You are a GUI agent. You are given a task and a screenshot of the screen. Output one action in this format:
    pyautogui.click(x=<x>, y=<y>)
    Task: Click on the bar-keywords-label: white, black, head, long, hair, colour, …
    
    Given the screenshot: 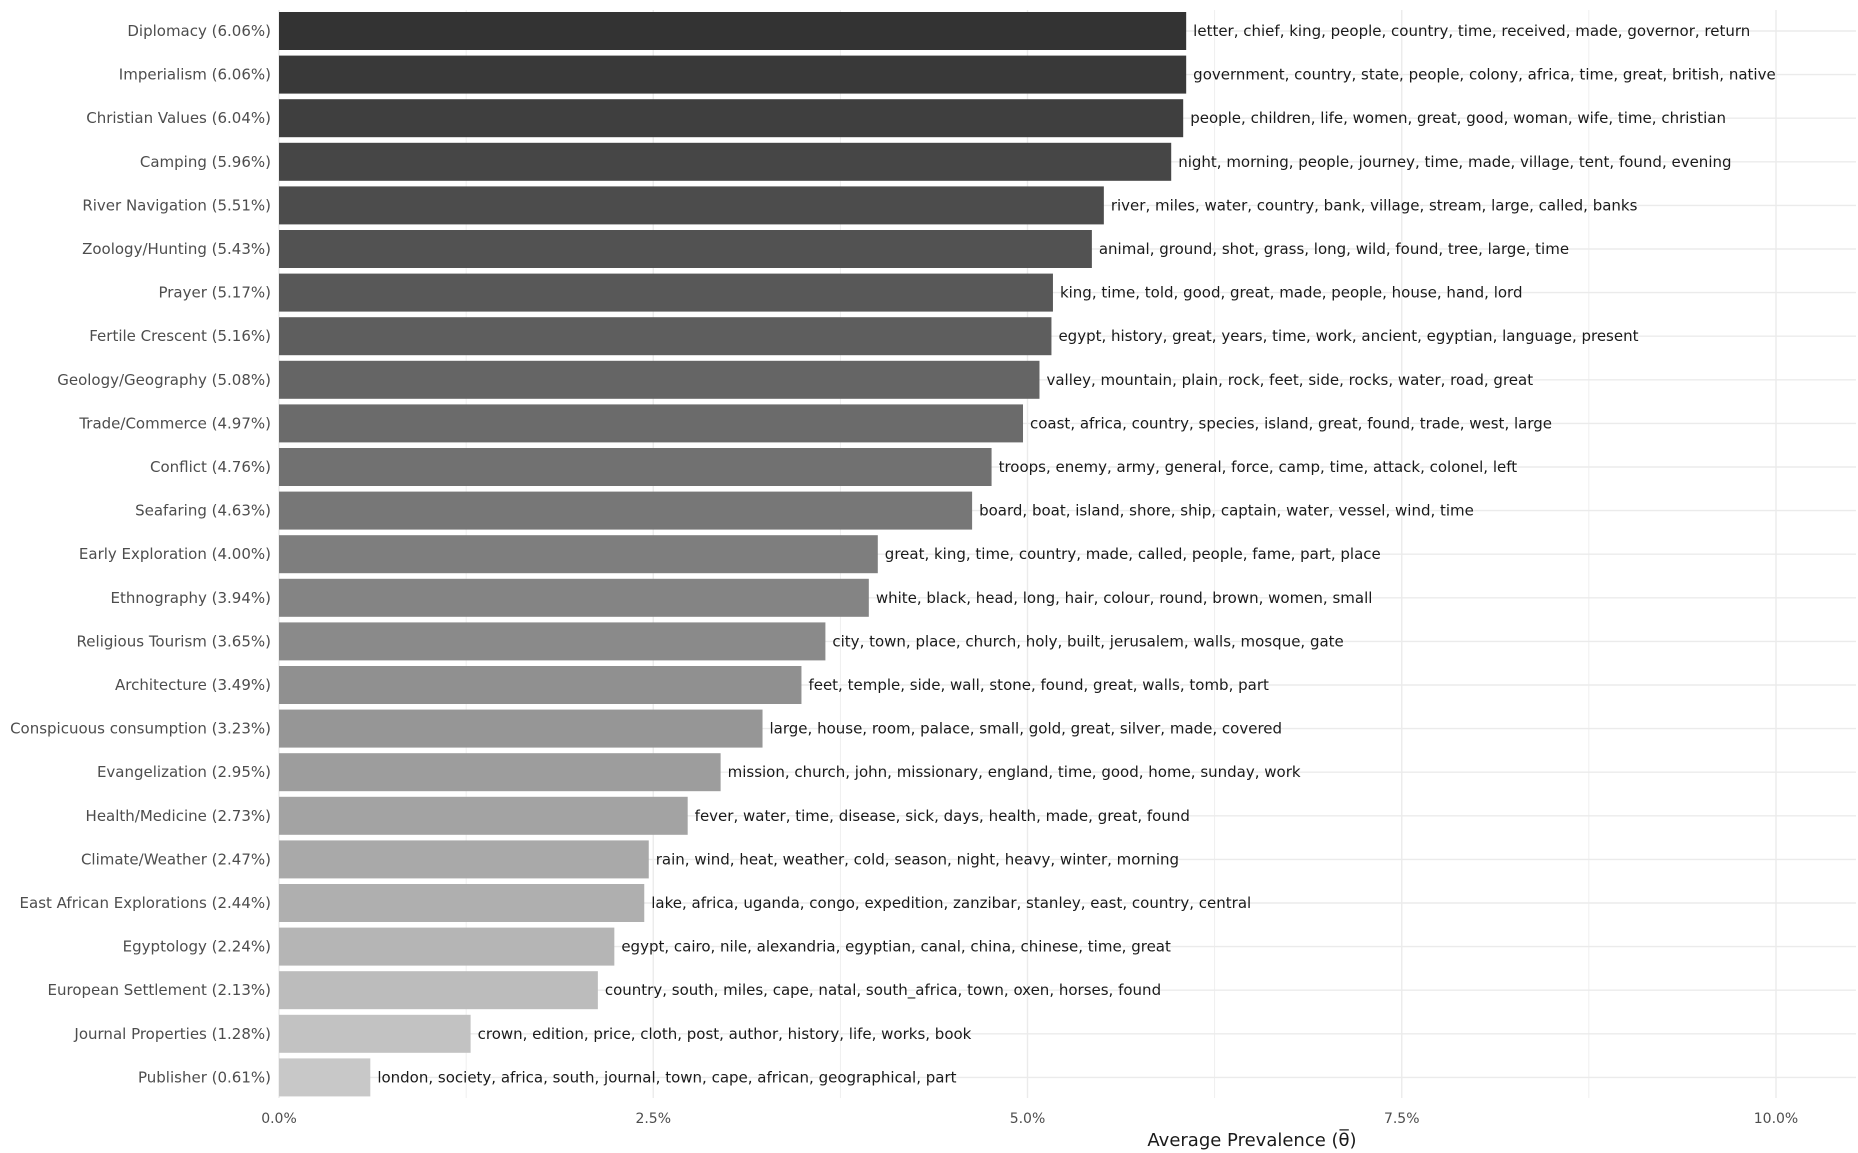 What is the action you would take?
    pyautogui.click(x=1124, y=598)
    